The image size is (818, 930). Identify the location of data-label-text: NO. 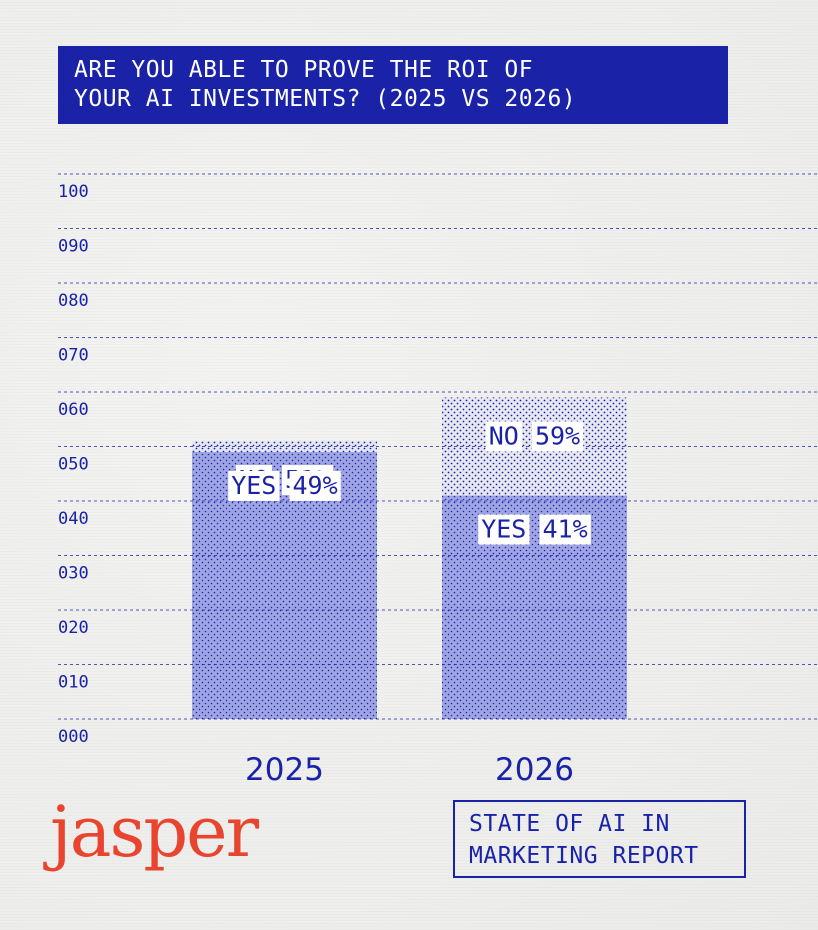
(504, 435).